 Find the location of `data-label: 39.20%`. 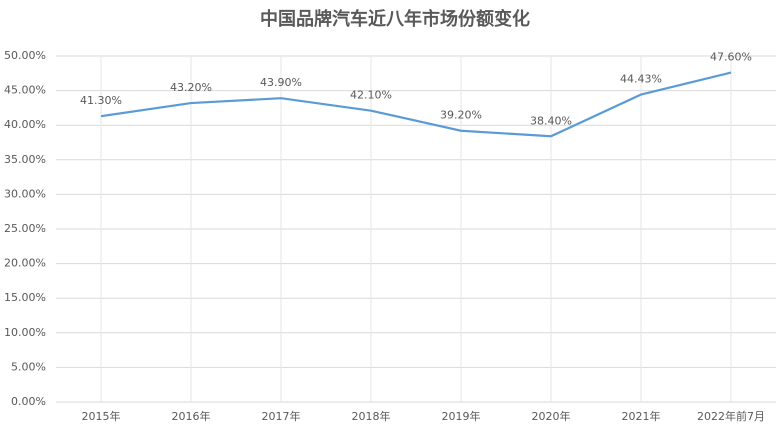

data-label: 39.20% is located at coordinates (461, 115).